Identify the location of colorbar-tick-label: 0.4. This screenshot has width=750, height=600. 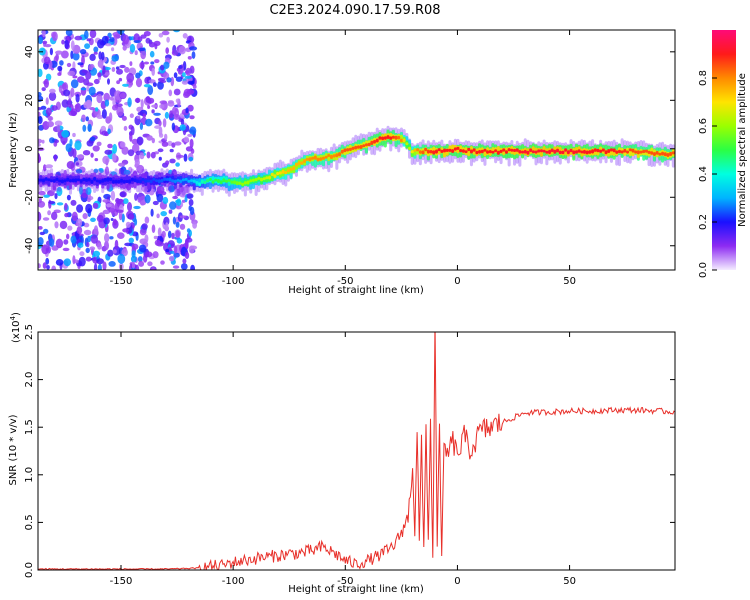
(703, 174).